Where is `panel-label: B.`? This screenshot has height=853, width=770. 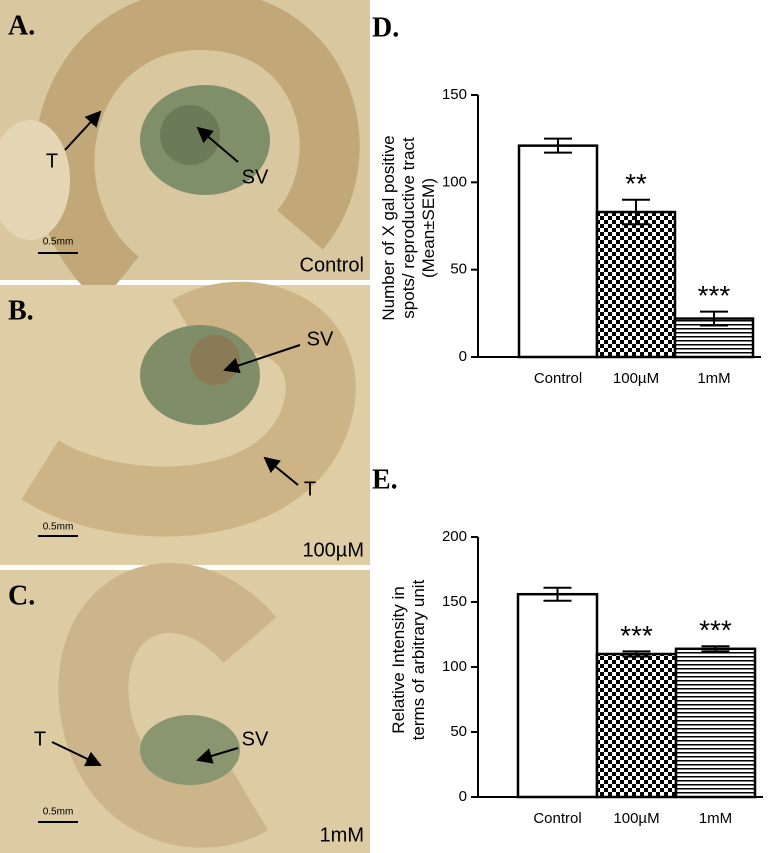
panel-label: B. is located at coordinates (21, 310).